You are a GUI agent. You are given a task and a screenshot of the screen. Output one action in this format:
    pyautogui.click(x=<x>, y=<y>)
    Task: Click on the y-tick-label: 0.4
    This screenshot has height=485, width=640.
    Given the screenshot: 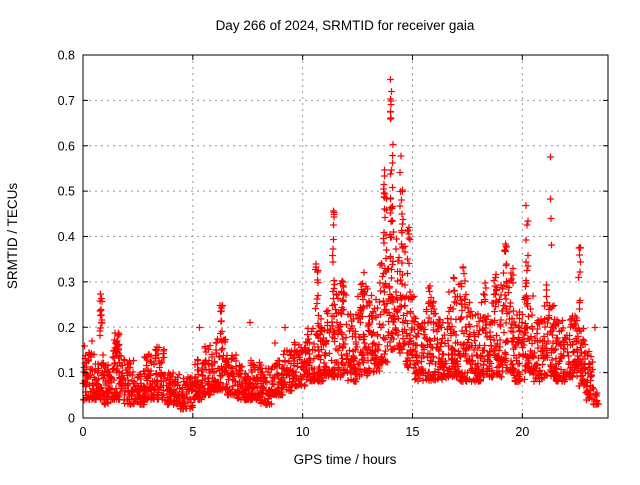 What is the action you would take?
    pyautogui.click(x=66, y=237)
    